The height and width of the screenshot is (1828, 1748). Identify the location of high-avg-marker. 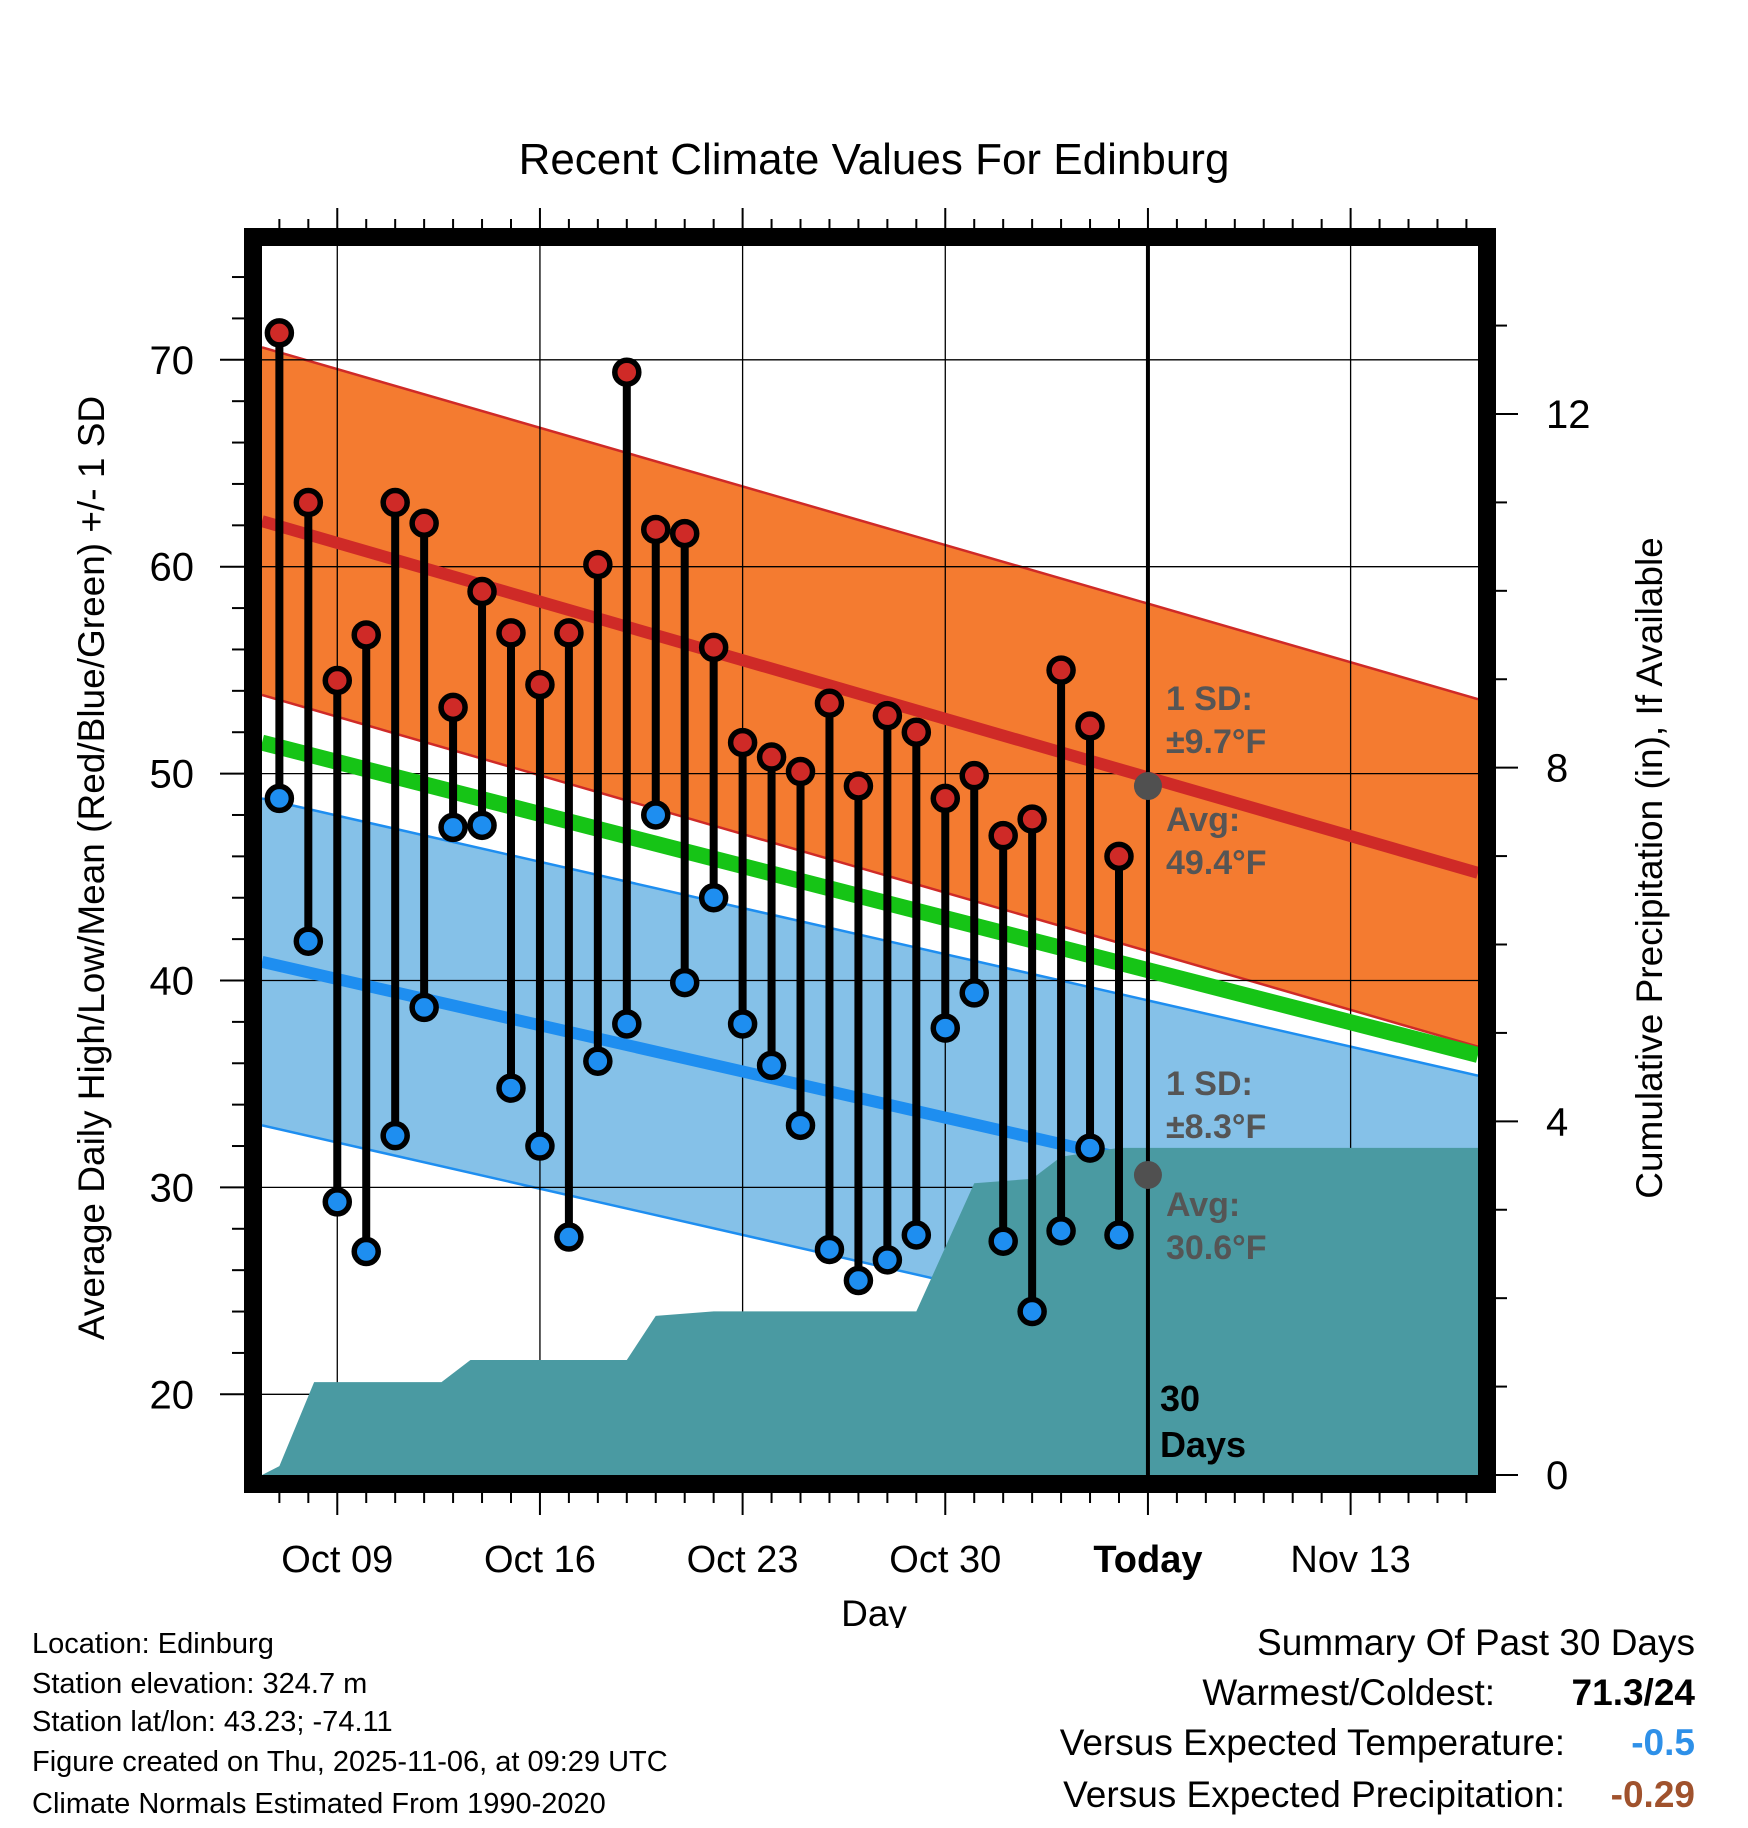
(1147, 786).